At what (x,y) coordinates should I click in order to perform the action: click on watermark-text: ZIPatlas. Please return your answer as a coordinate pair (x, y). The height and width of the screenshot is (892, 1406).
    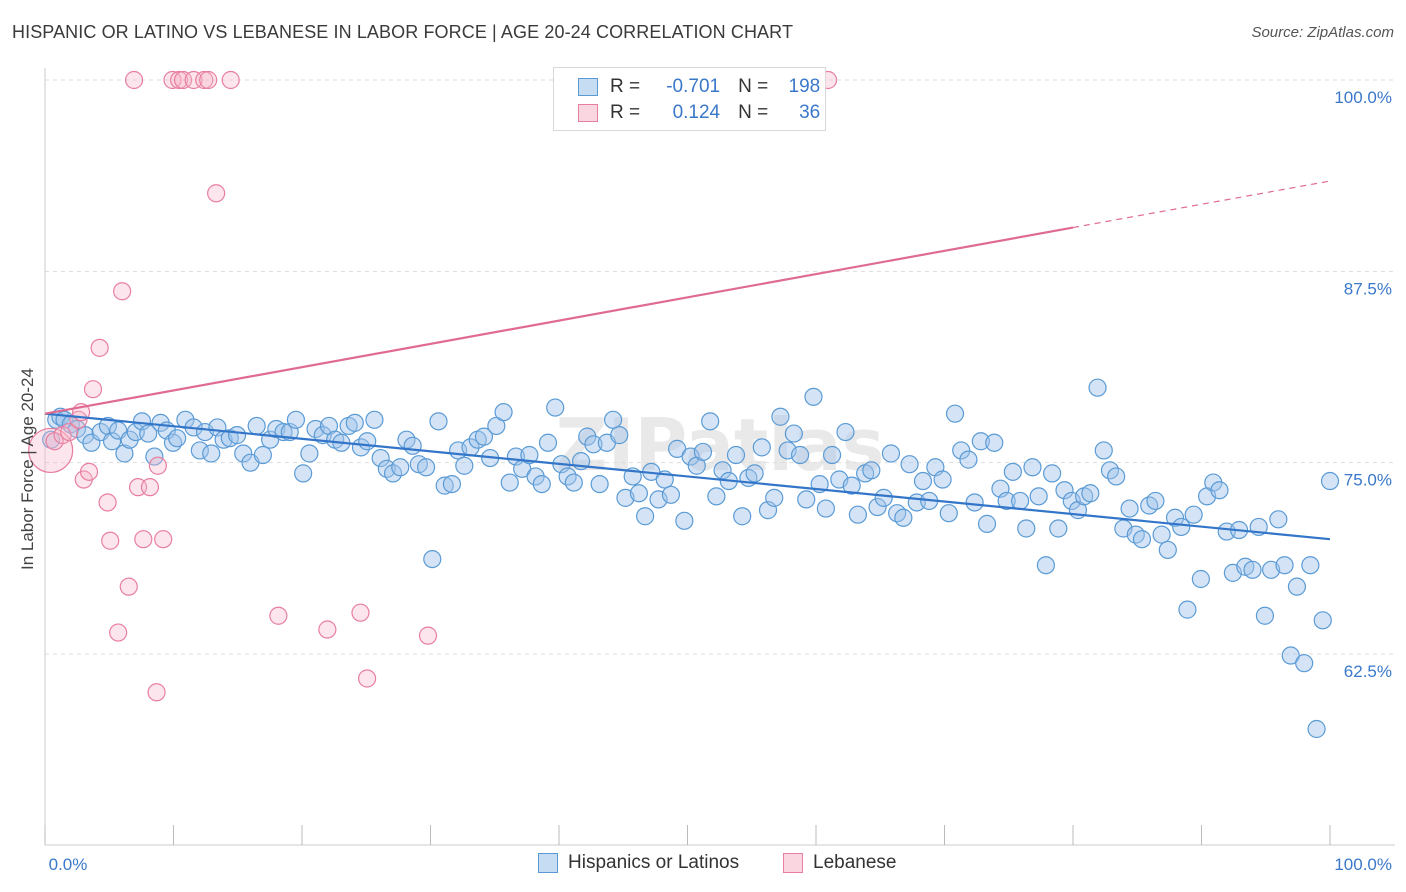
    Looking at the image, I should click on (720, 445).